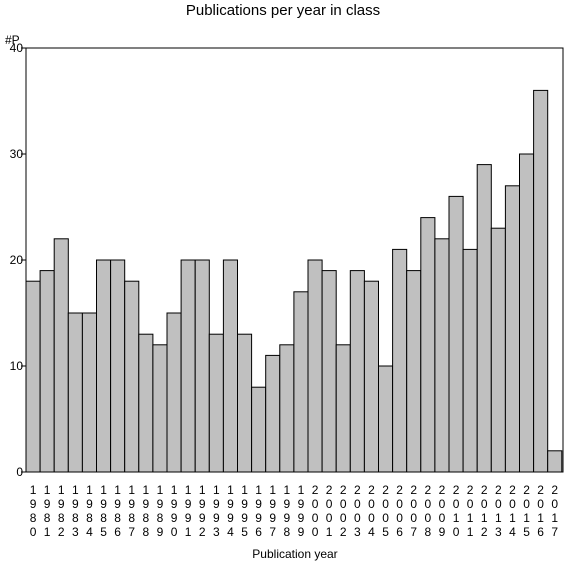 This screenshot has width=567, height=567. I want to click on bar-2015, so click(527, 313).